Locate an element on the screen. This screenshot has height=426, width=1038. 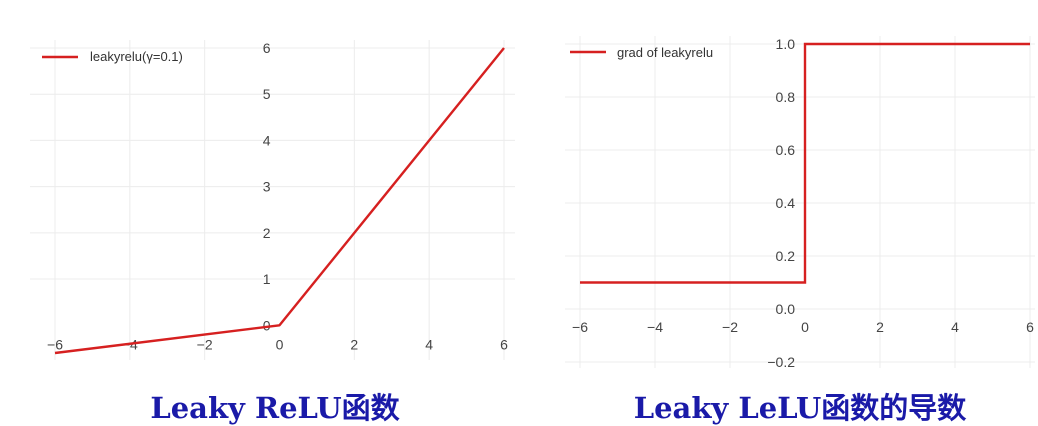
caption-leaky-relu: Leaky ReLU函数 is located at coordinates (275, 408).